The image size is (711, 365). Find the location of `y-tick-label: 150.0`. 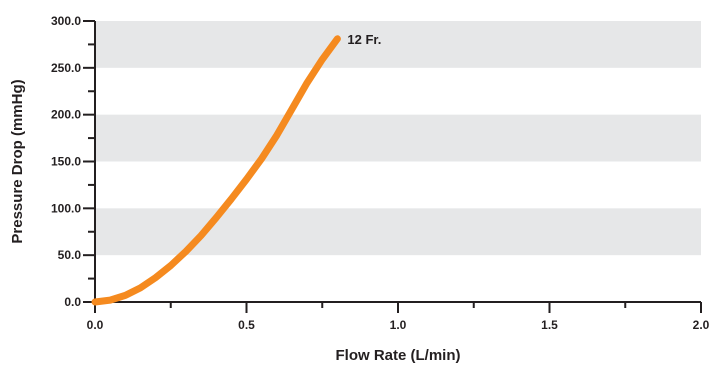

y-tick-label: 150.0 is located at coordinates (66, 162).